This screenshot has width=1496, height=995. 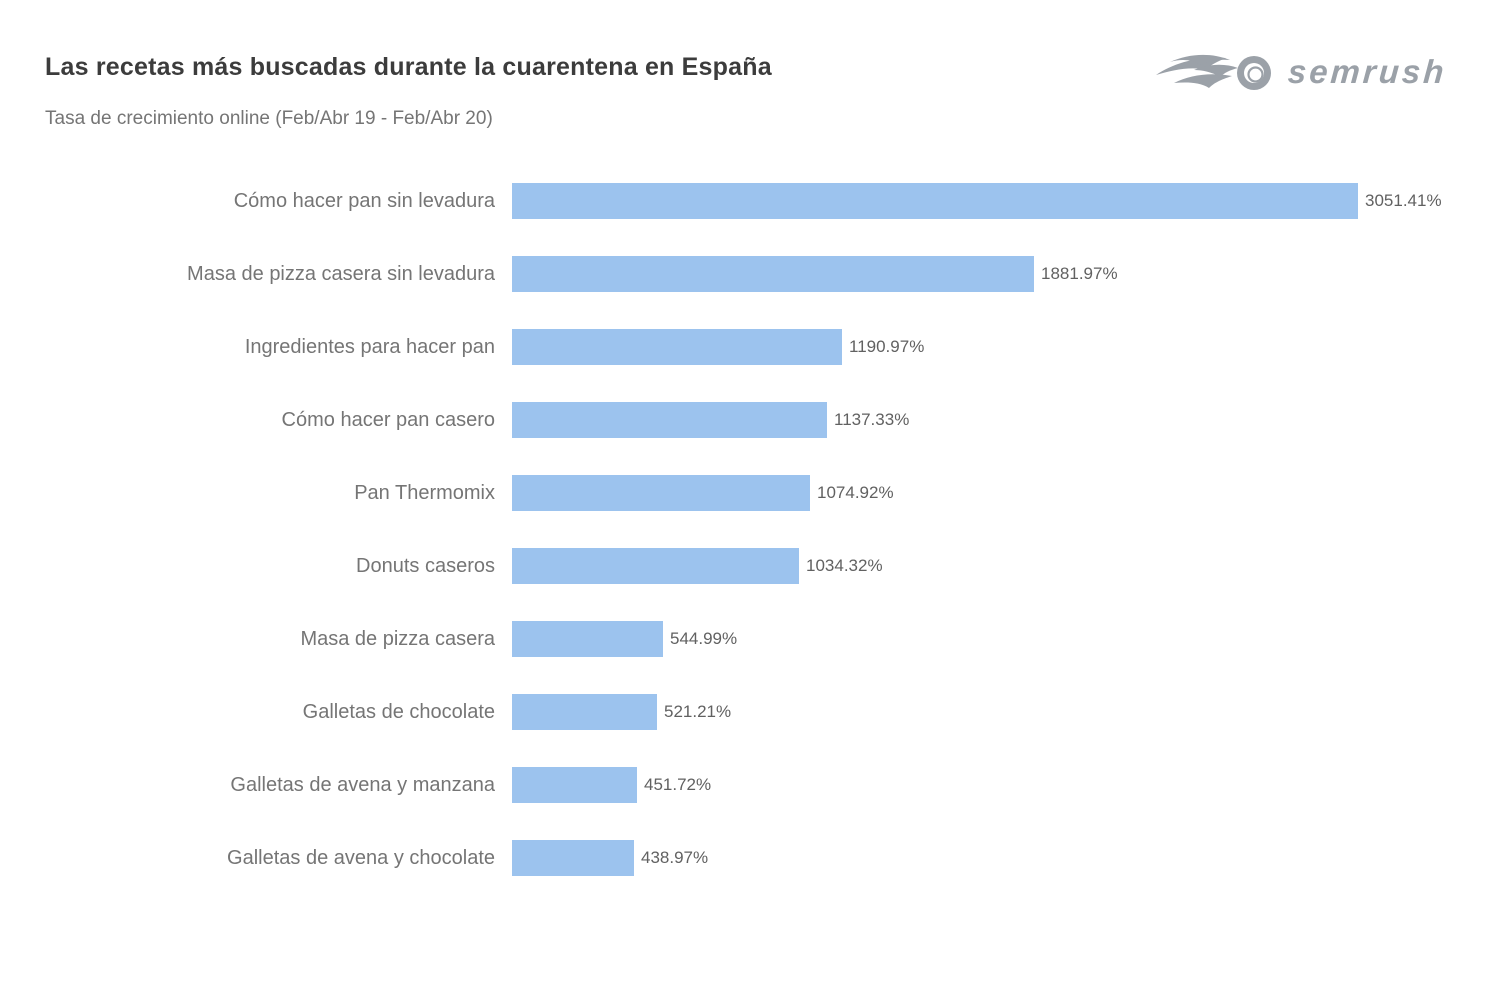 What do you see at coordinates (887, 346) in the screenshot?
I see `value-label: 1190.97%` at bounding box center [887, 346].